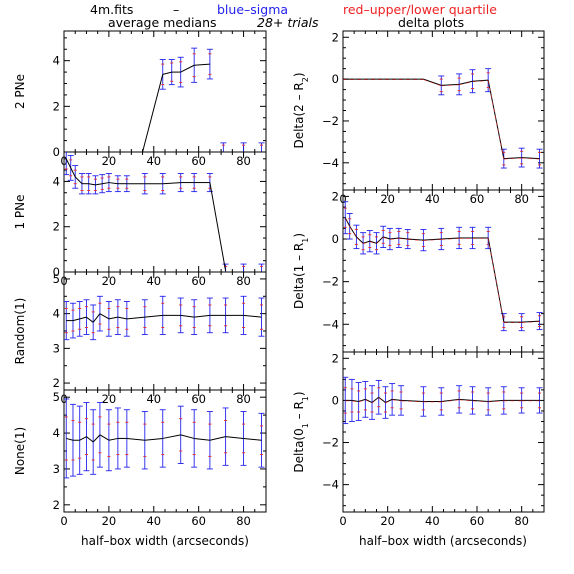 This screenshot has width=574, height=574. What do you see at coordinates (418, 439) in the screenshot?
I see `panel-delta-01-r1: 0 20 40 60 80 −4 −2 0 2 Delta(01 – R1)` at bounding box center [418, 439].